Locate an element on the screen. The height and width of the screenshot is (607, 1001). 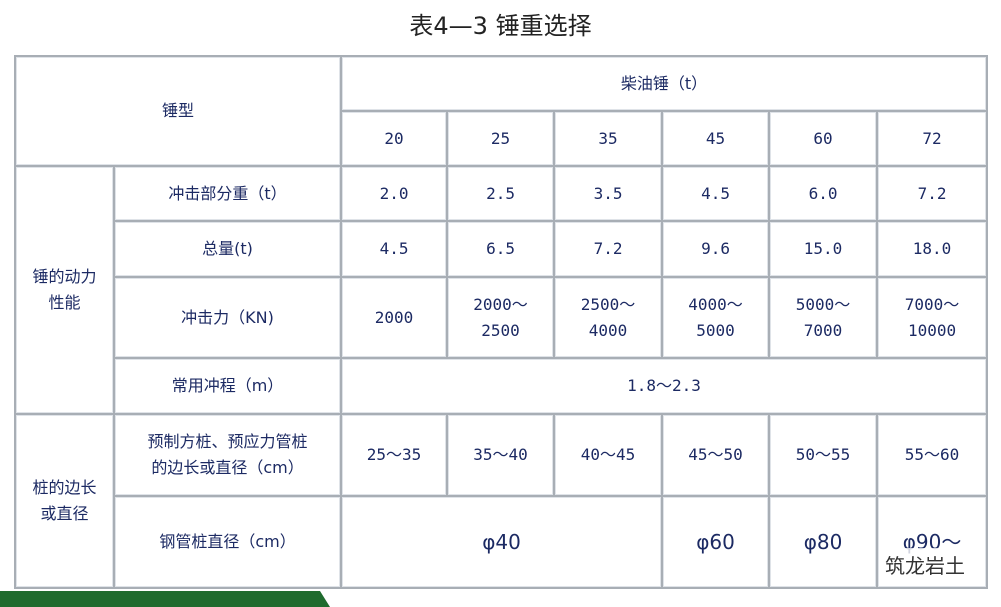
header-cell: 锤型 is located at coordinates (178, 111).